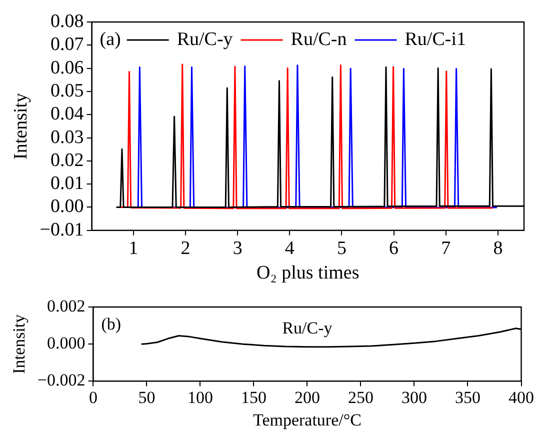 This screenshot has width=536, height=431. I want to click on x-tick-label: 400, so click(521, 397).